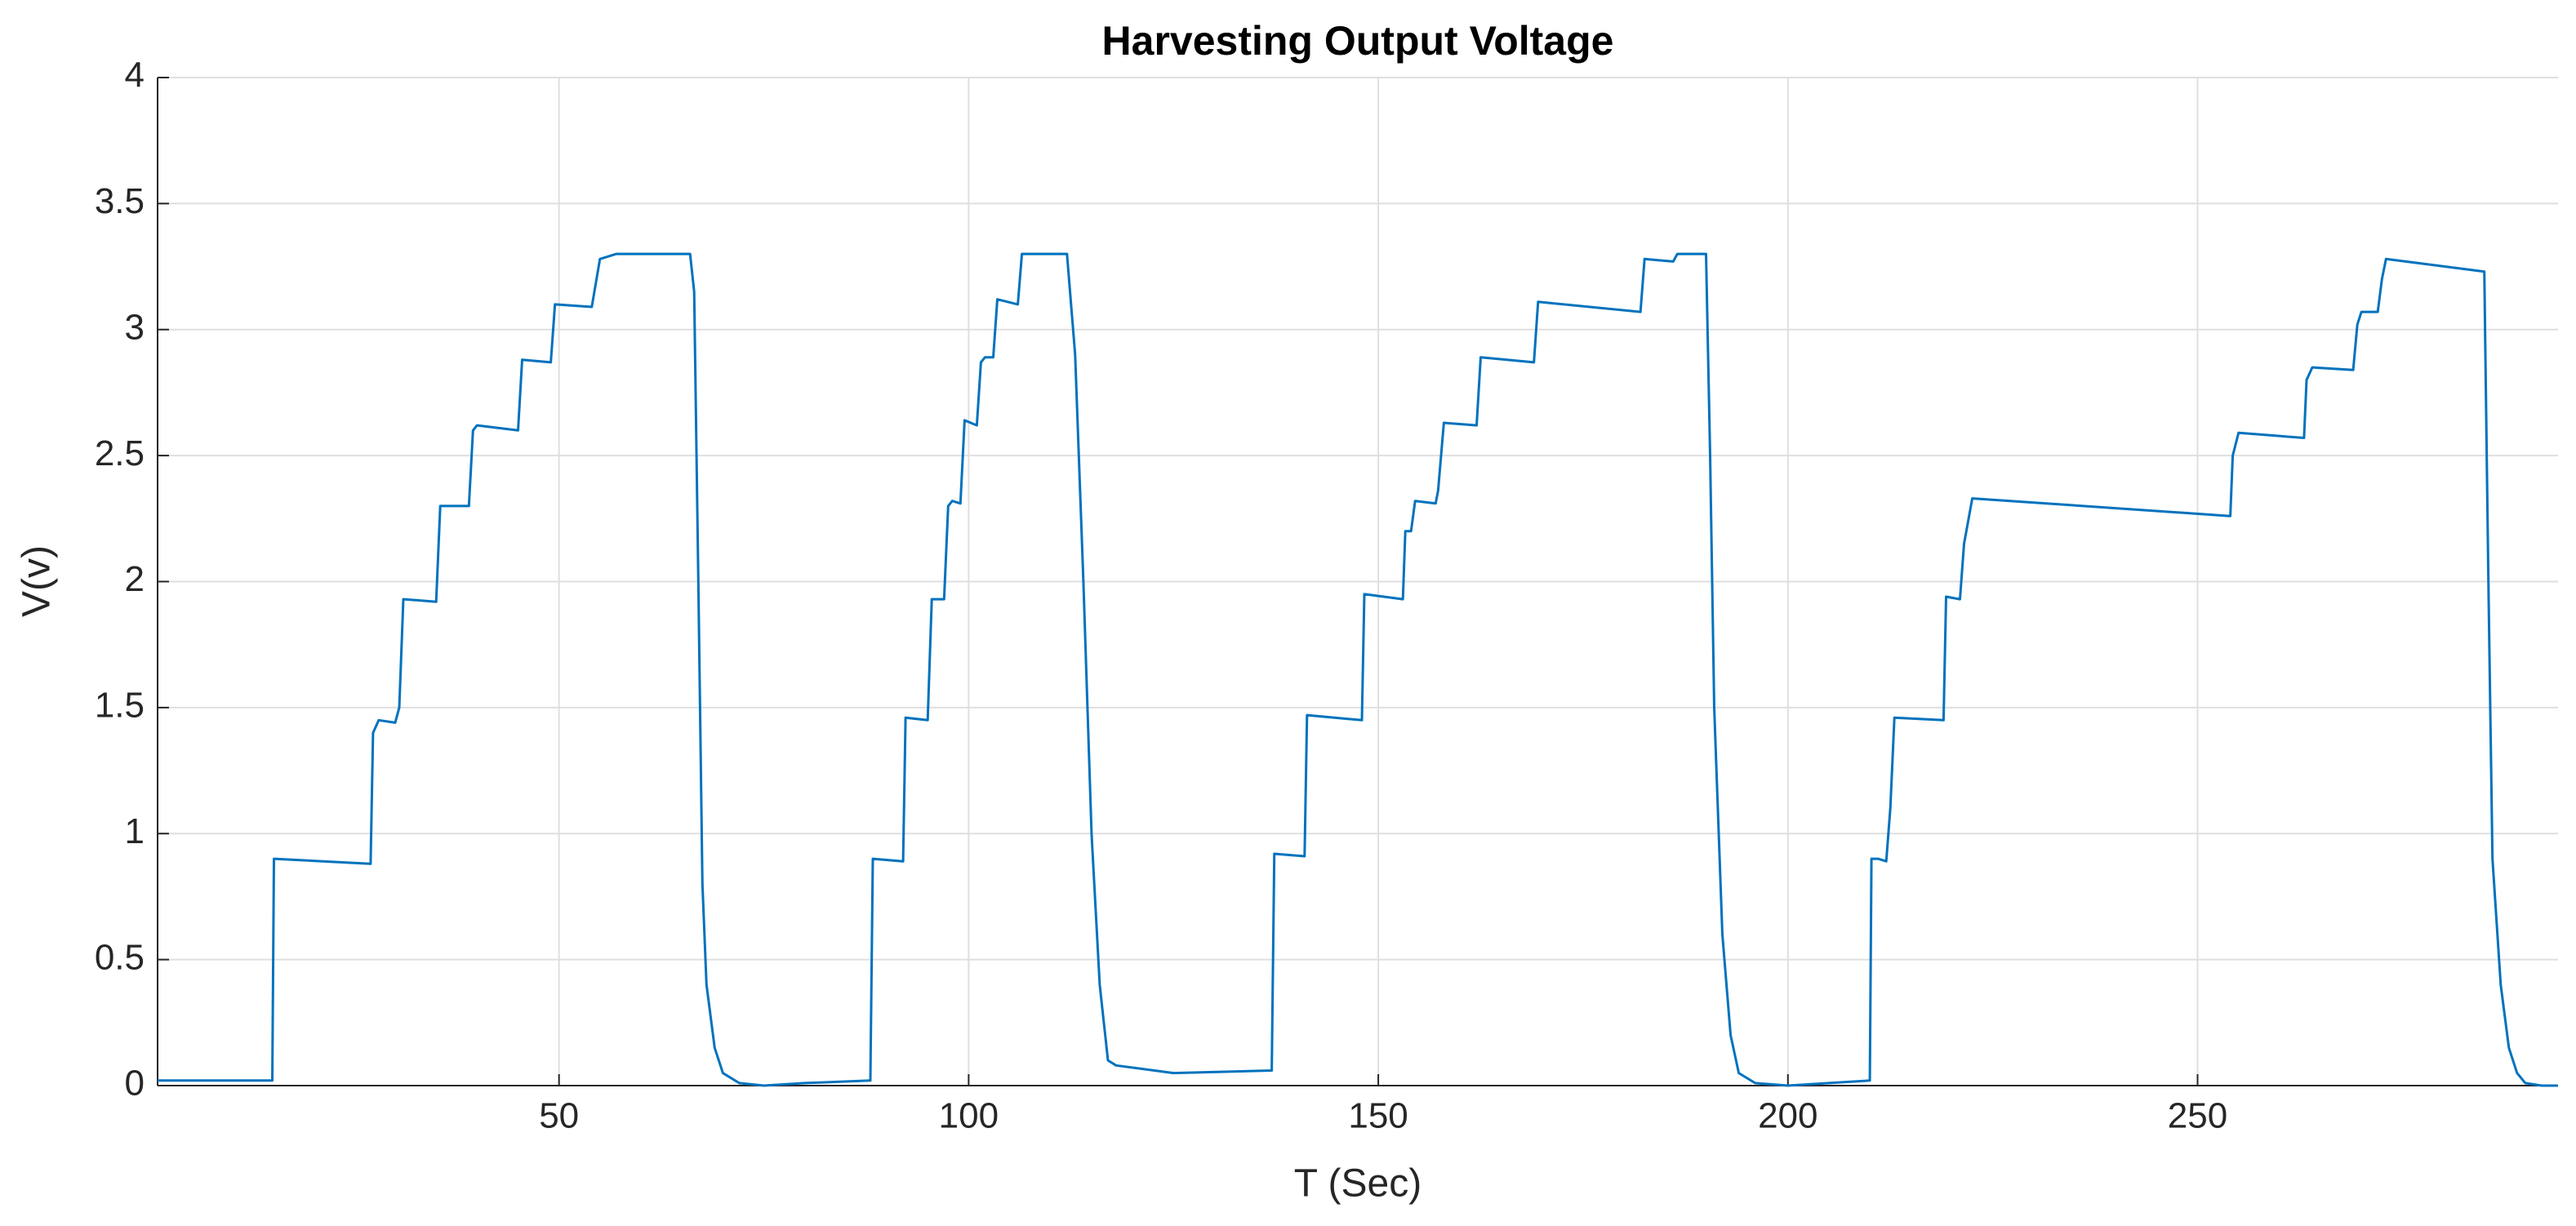  What do you see at coordinates (120, 957) in the screenshot?
I see `y-tick-label: 0.5` at bounding box center [120, 957].